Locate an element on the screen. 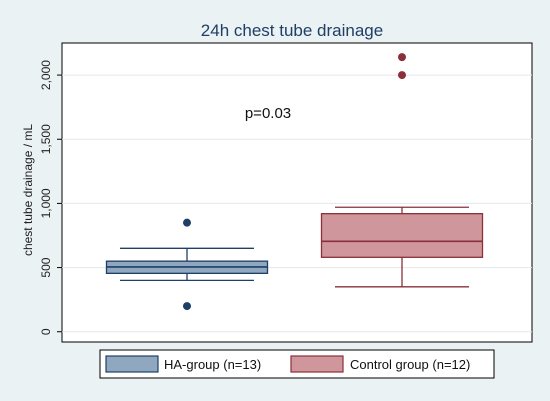  y-axis-label: chest tube drainage / mL is located at coordinates (28, 190).